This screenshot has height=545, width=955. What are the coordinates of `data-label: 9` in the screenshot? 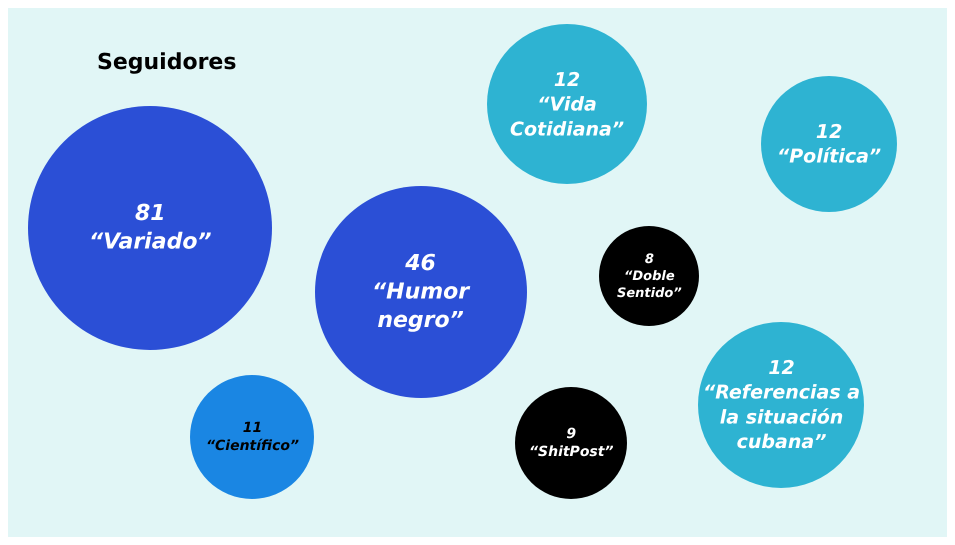 It's located at (571, 434).